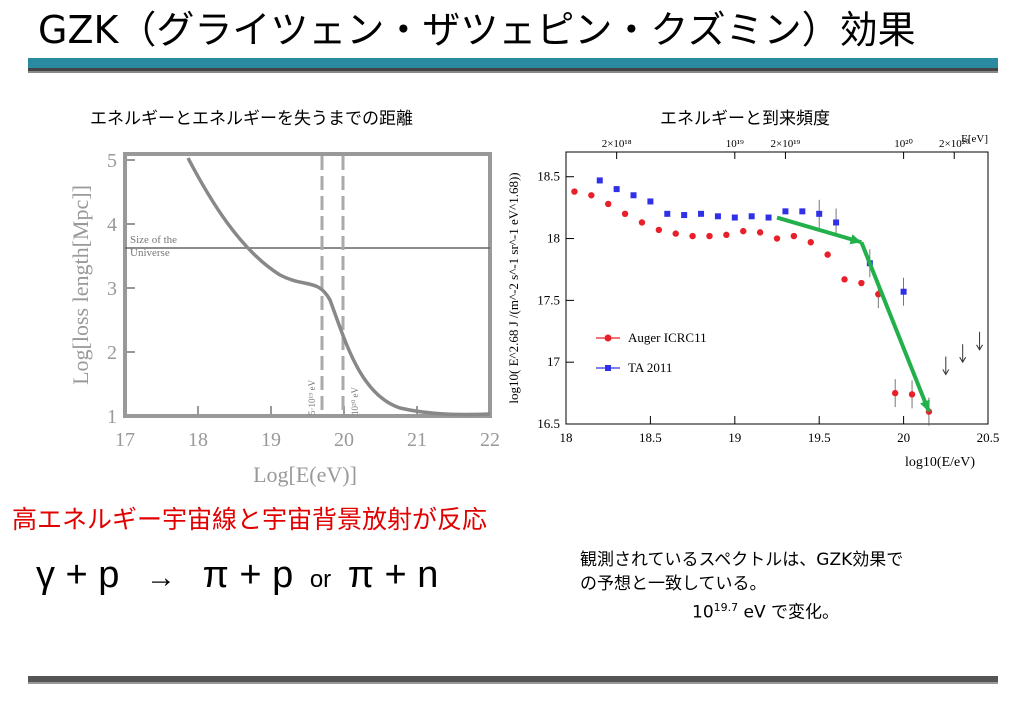  I want to click on left-xlabel: Log[E(eV)], so click(305, 474).